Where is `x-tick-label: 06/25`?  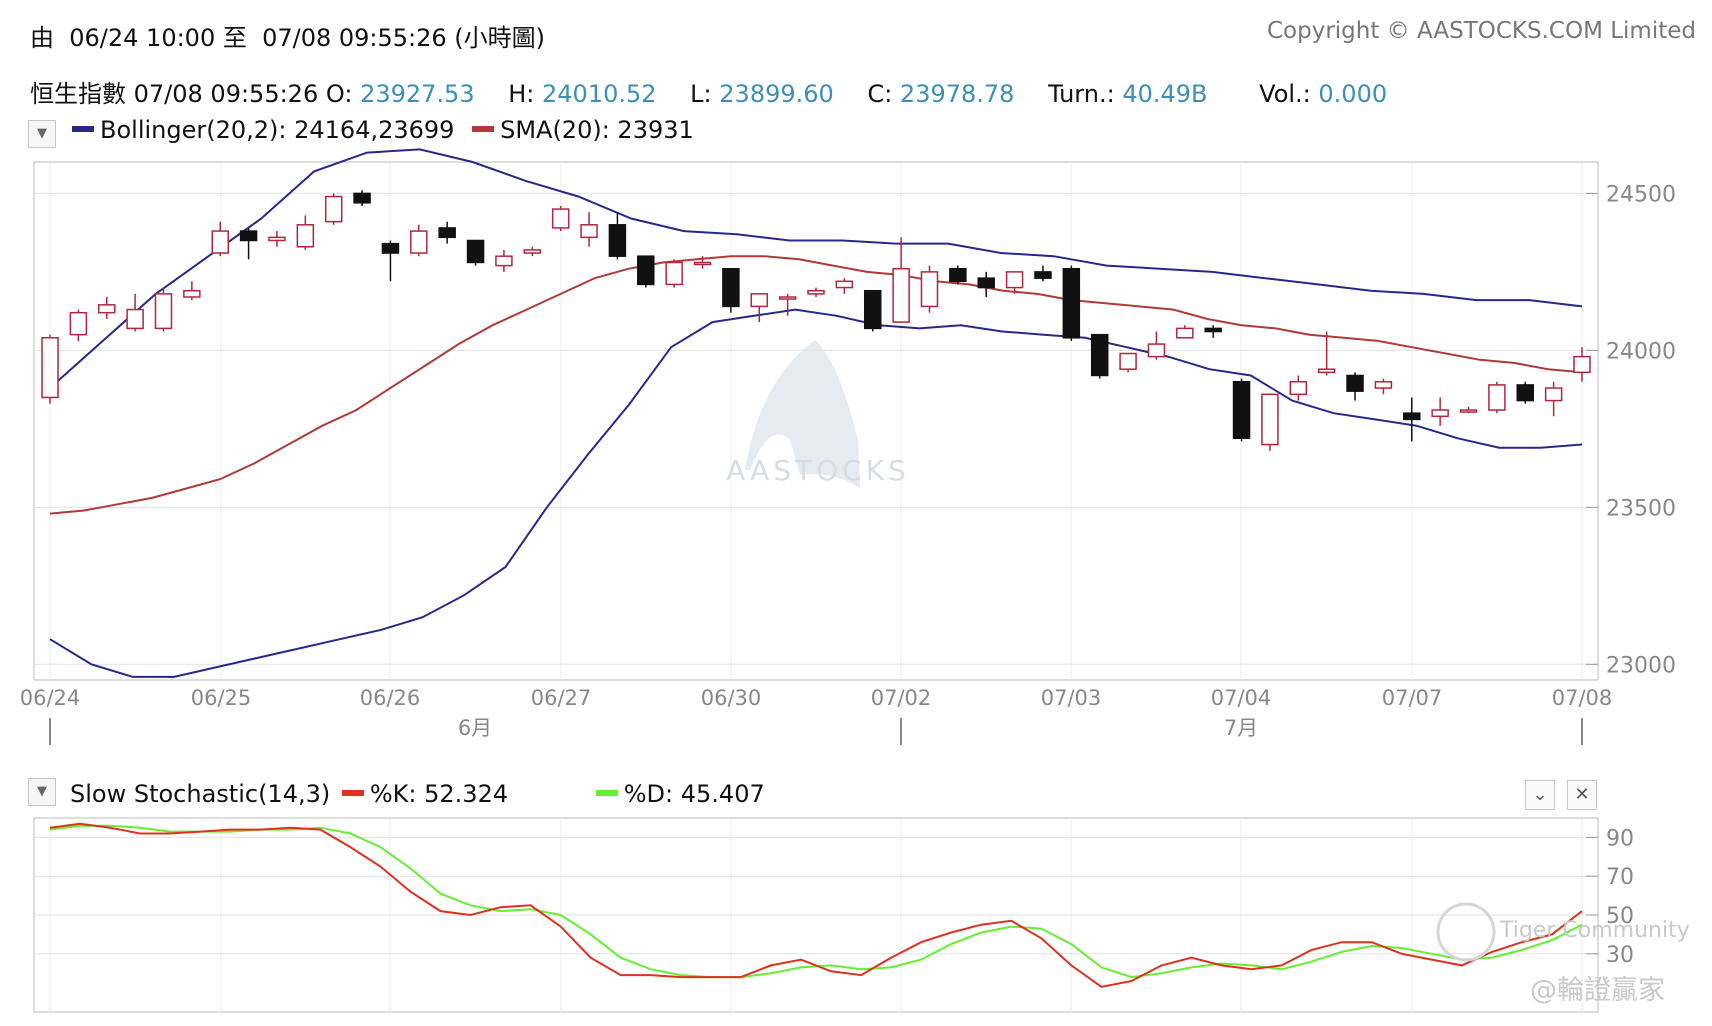 x-tick-label: 06/25 is located at coordinates (221, 698).